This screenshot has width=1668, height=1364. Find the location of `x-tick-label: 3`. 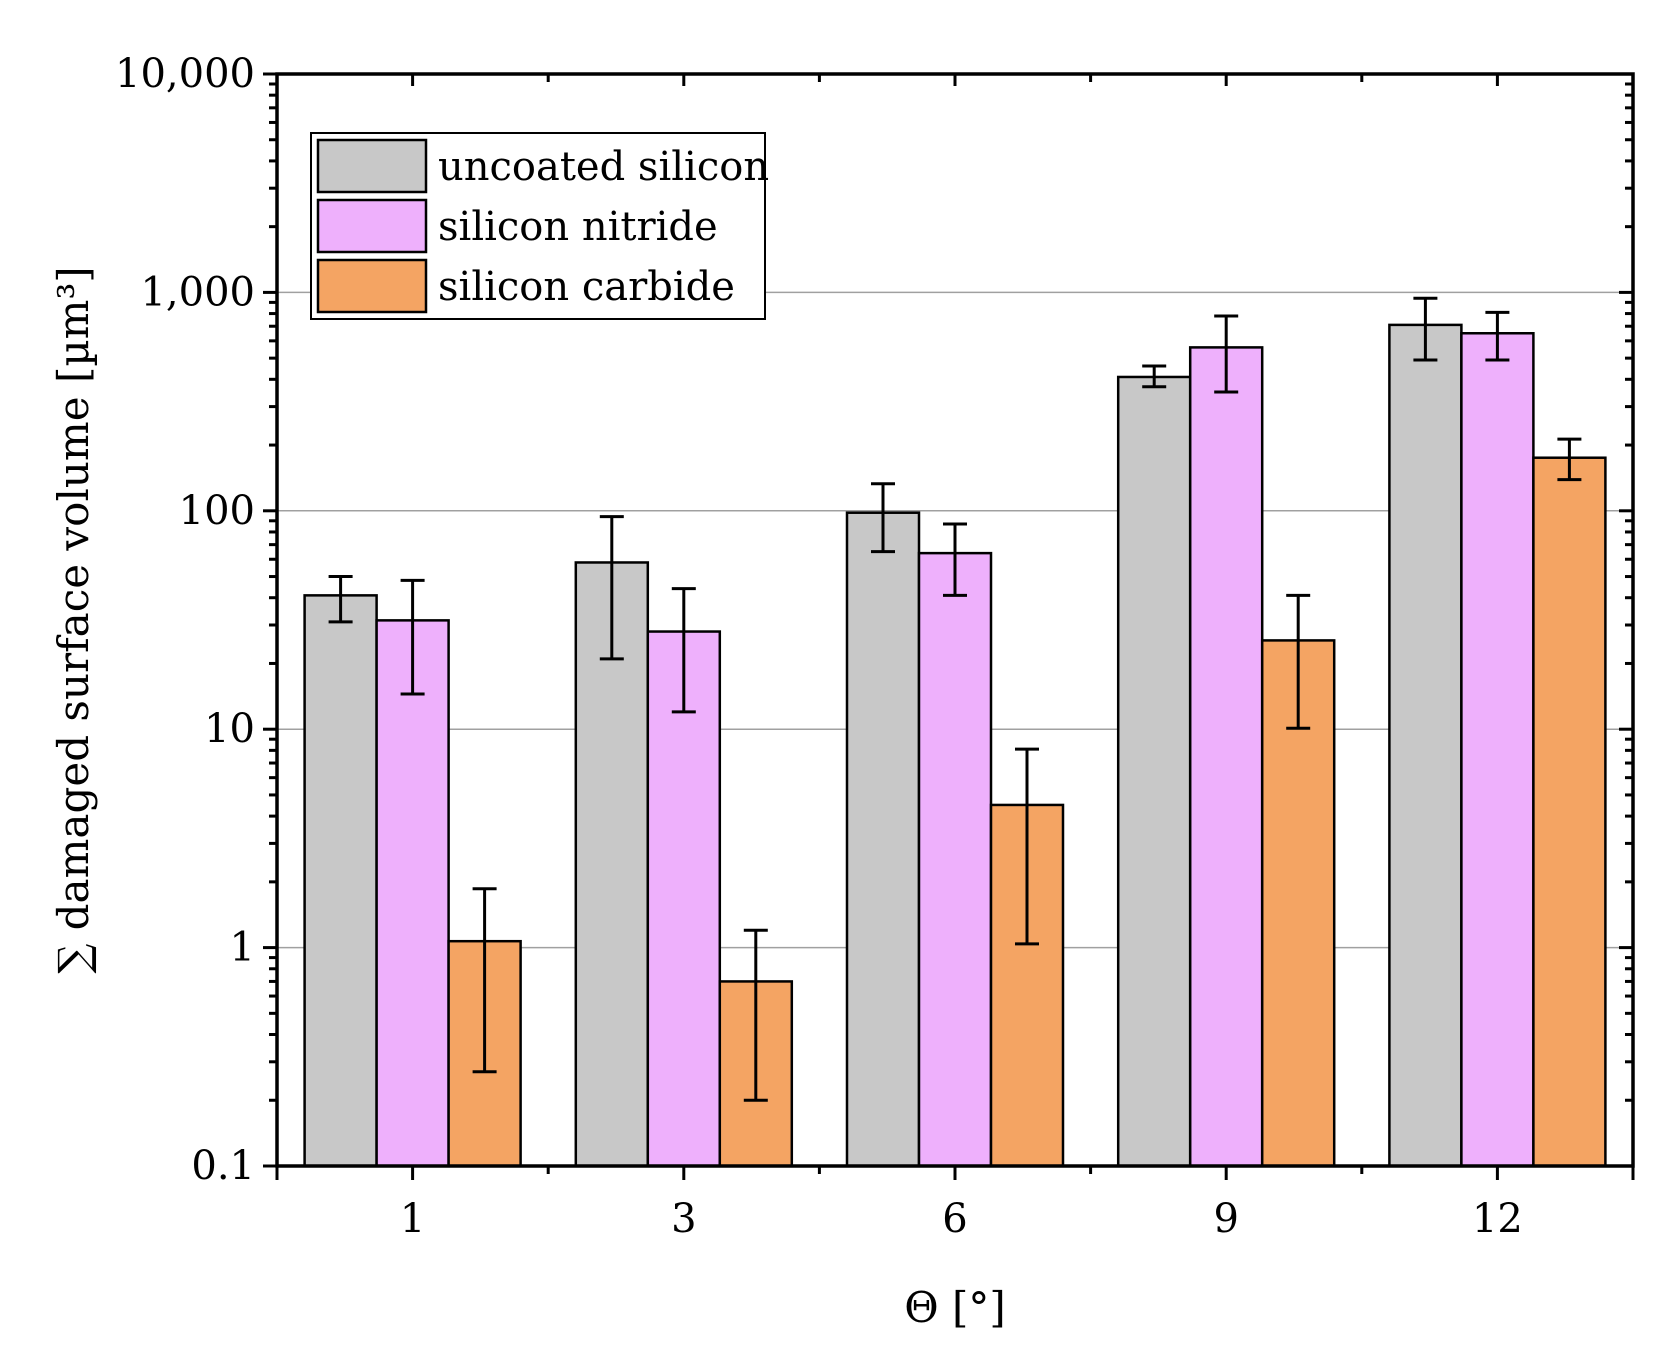

x-tick-label: 3 is located at coordinates (683, 1219).